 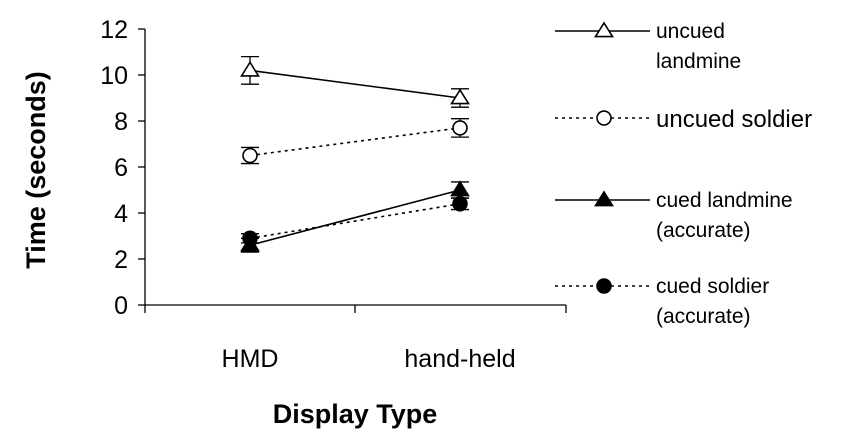 I want to click on x-tick-label: hand-held, so click(x=459, y=359).